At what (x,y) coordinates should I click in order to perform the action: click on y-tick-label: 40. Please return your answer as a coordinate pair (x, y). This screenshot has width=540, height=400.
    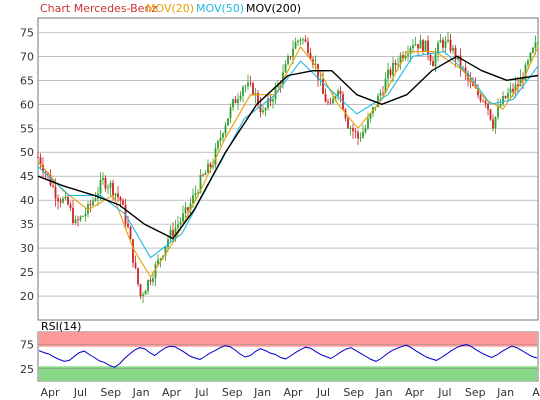
    Looking at the image, I should click on (27, 200).